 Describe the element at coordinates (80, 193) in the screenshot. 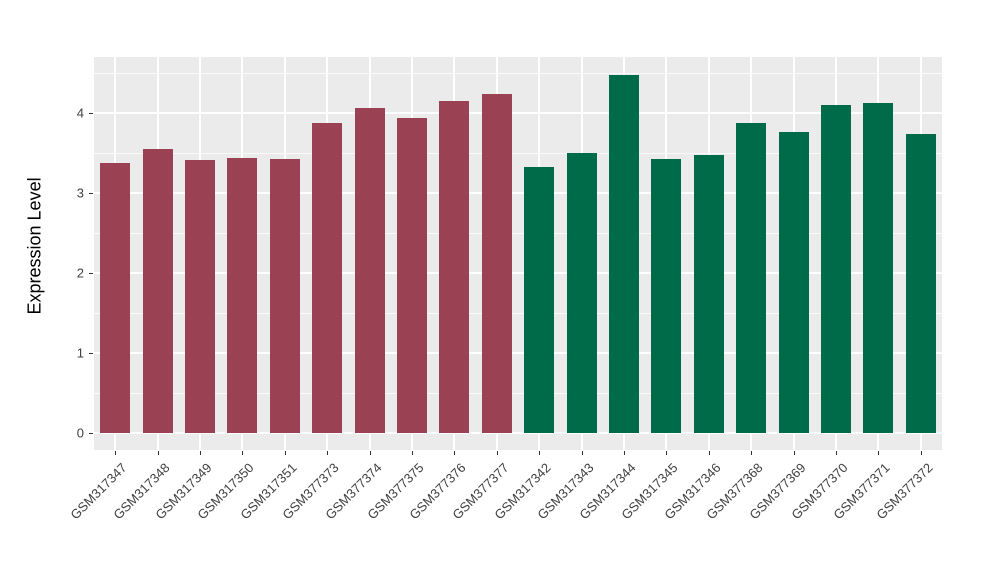

I see `y-tick-label: 3` at that location.